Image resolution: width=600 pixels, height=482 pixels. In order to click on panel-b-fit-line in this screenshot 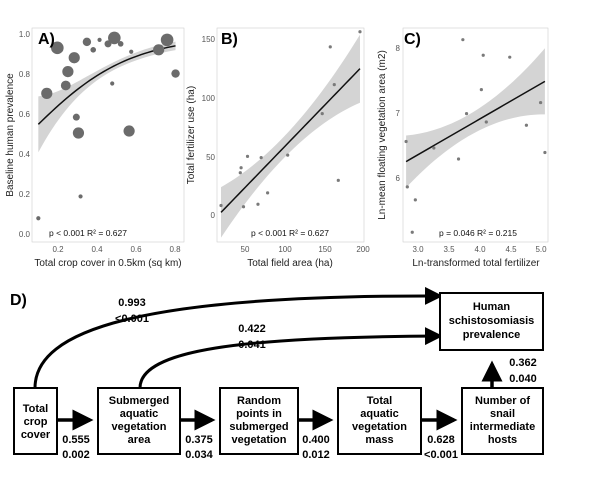, I will do `click(290, 140)`.